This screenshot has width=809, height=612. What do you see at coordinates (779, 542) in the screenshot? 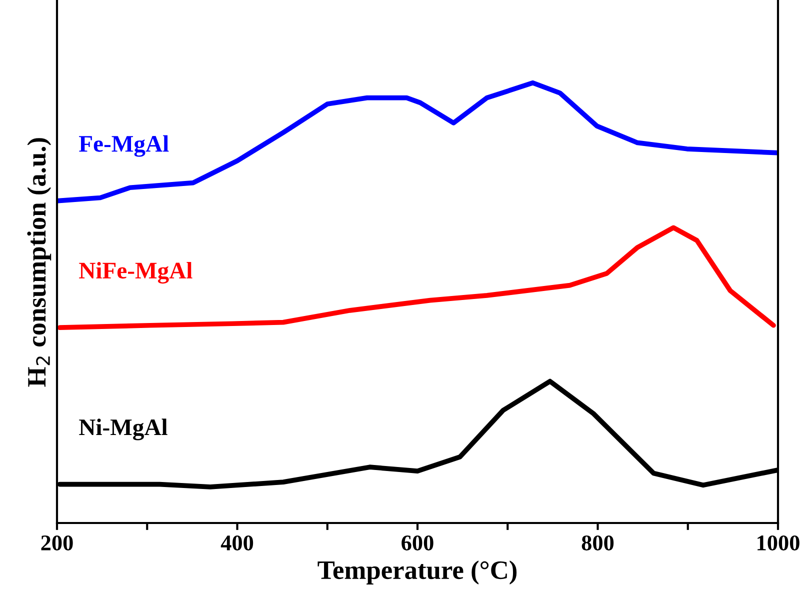
I see `x-tick-label: 1000` at bounding box center [779, 542].